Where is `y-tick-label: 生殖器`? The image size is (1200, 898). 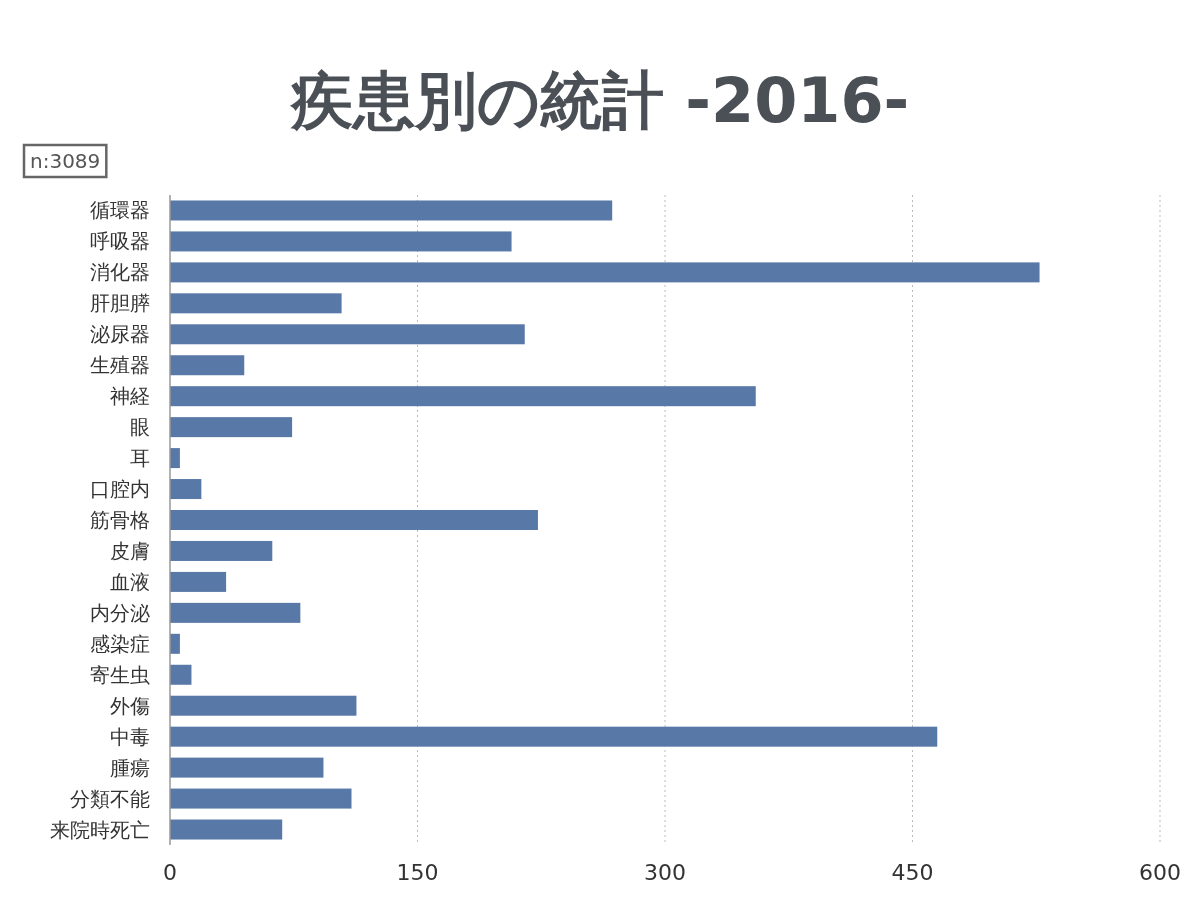 y-tick-label: 生殖器 is located at coordinates (120, 365).